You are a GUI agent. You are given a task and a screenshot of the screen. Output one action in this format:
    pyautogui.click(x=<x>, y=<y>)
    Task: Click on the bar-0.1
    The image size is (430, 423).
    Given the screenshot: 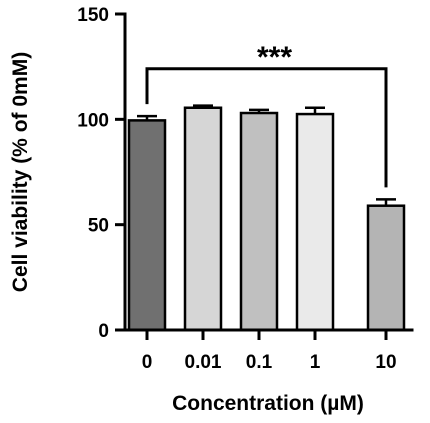 What is the action you would take?
    pyautogui.click(x=259, y=221)
    